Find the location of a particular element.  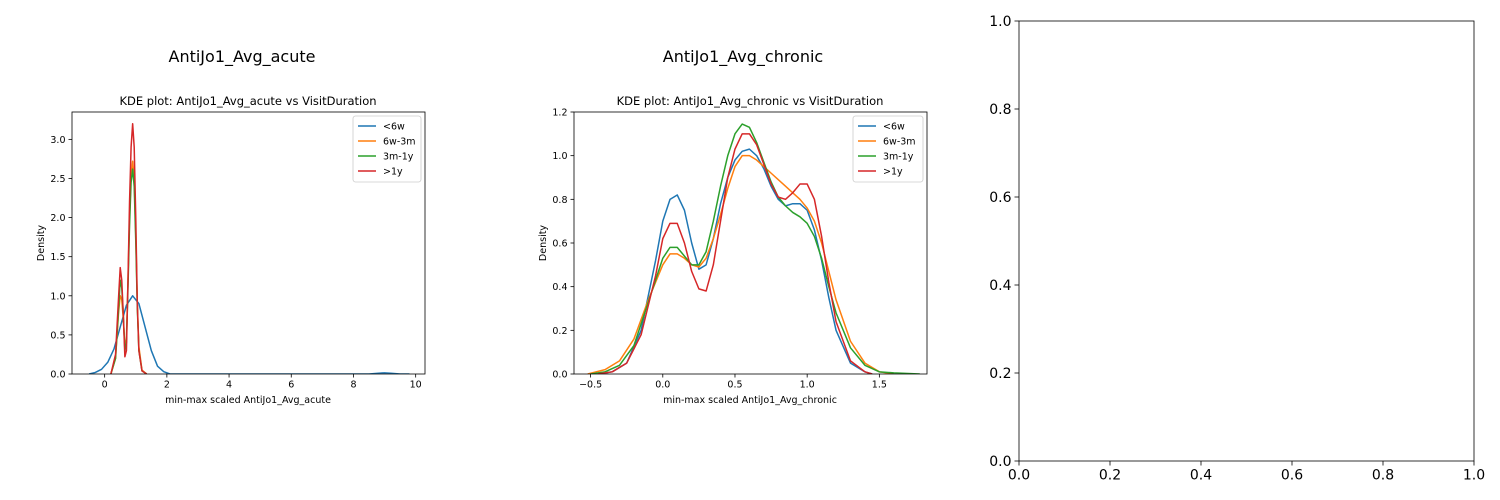

x-tick-label: 2 is located at coordinates (167, 385).